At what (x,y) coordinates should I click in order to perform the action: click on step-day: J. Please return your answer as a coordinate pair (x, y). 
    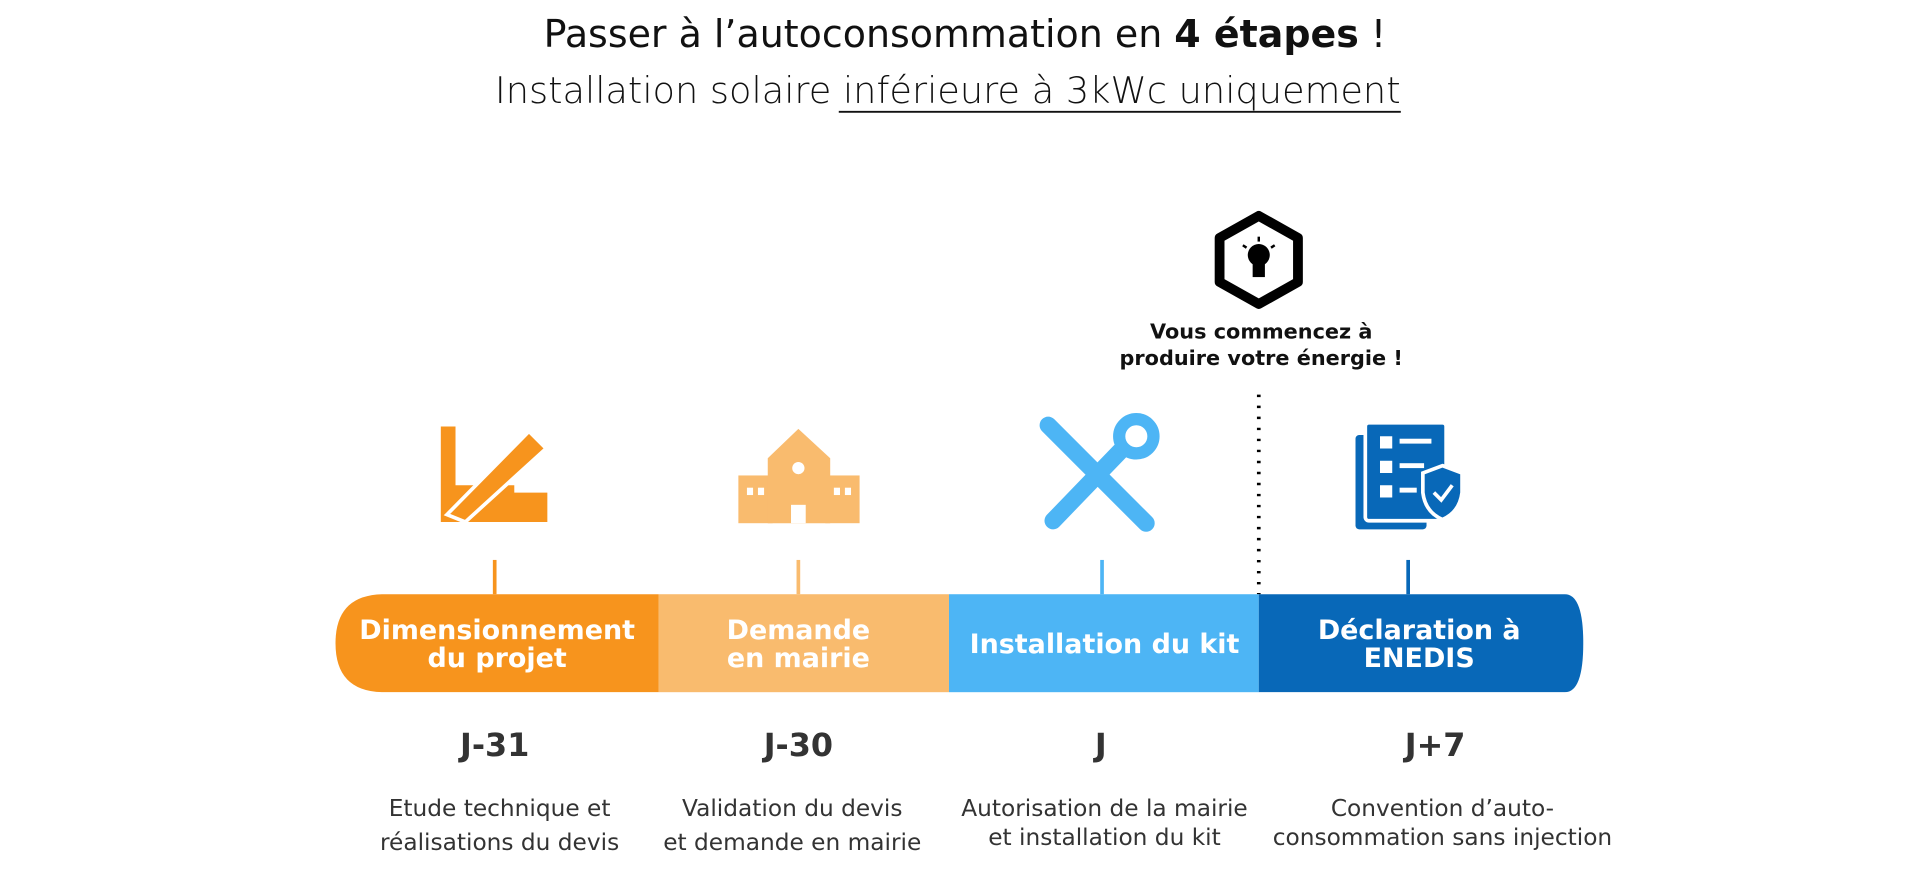
    Looking at the image, I should click on (1100, 745).